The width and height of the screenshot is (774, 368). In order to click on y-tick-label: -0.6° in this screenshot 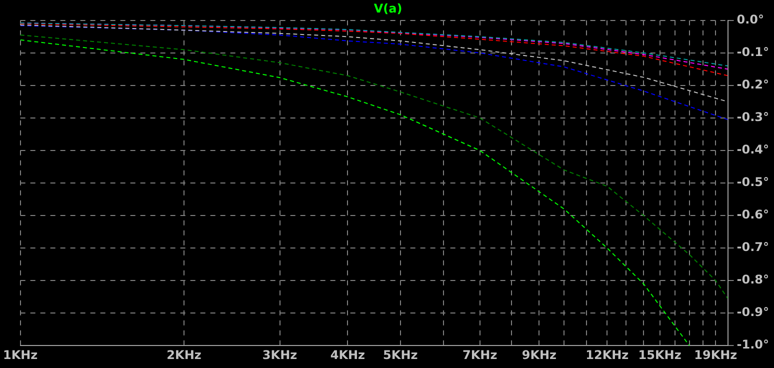, I will do `click(753, 215)`.